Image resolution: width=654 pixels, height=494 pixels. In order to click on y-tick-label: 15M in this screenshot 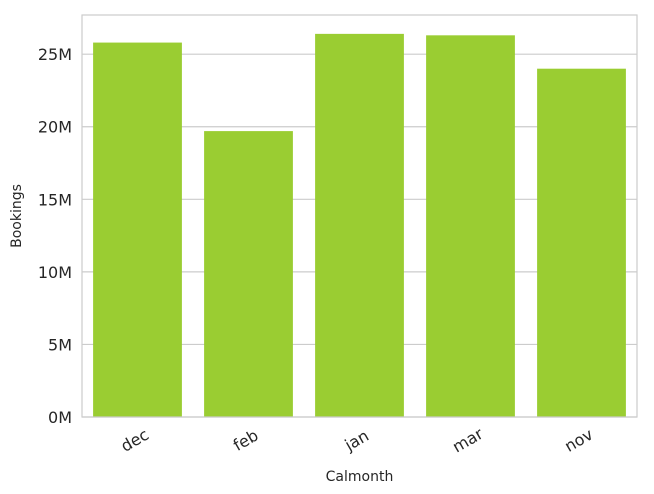, I will do `click(55, 199)`.